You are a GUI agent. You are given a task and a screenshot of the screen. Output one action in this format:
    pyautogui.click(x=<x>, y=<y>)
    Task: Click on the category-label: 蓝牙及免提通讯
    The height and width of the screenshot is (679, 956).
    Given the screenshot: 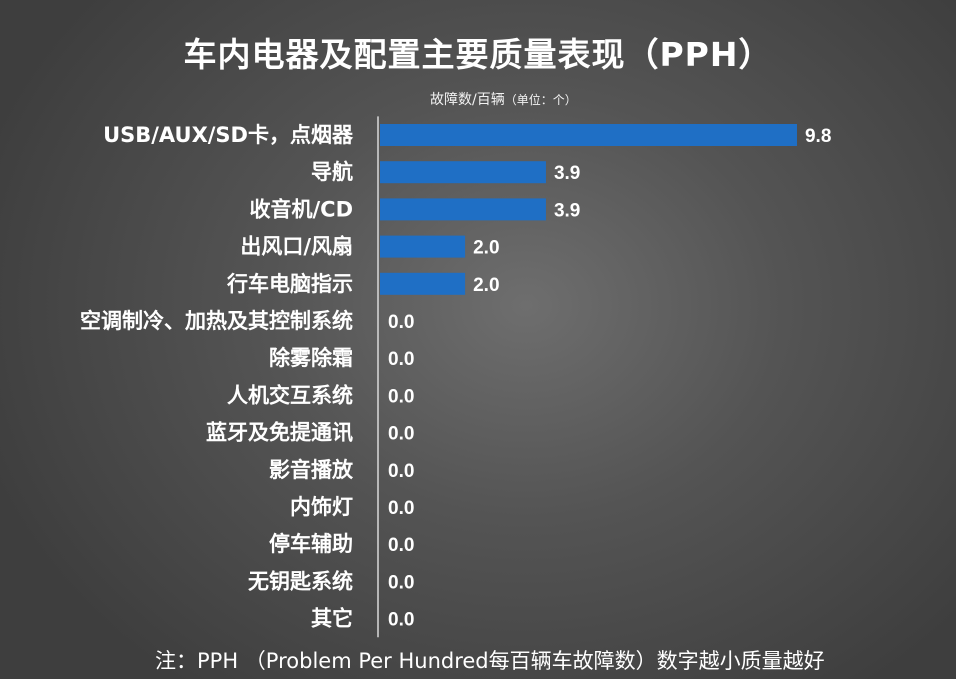 What is the action you would take?
    pyautogui.click(x=279, y=433)
    